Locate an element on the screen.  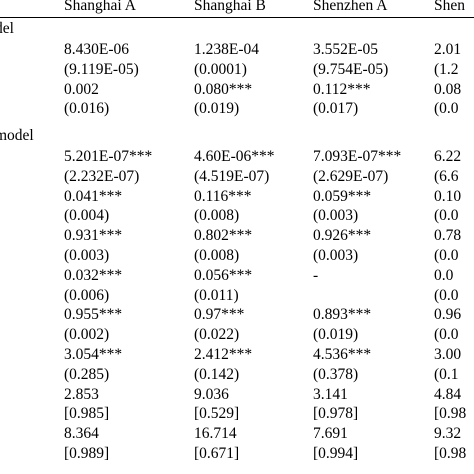
table-cell: [0.989] is located at coordinates (87, 453).